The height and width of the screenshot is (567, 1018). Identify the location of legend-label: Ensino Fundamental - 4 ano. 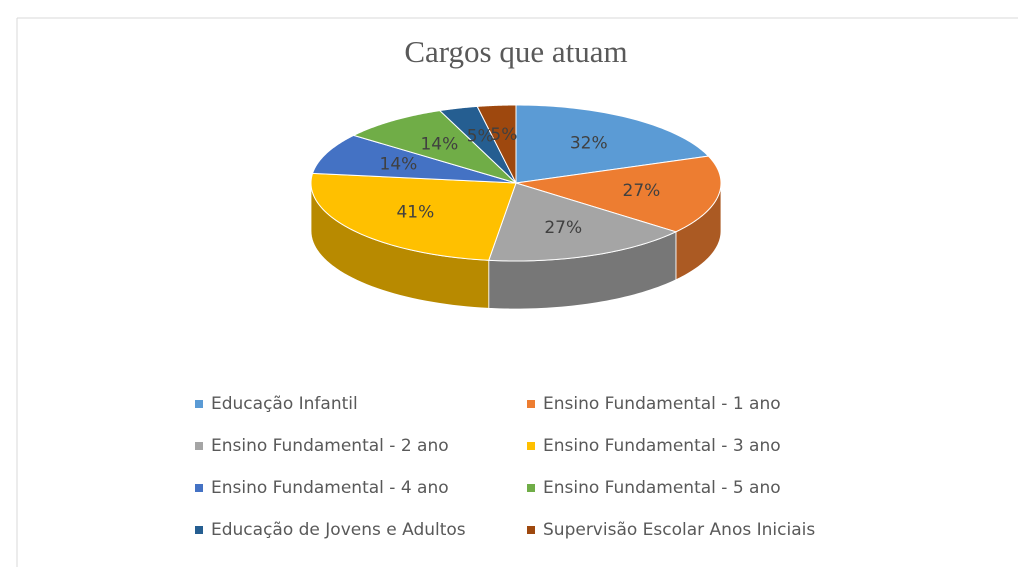
(330, 488).